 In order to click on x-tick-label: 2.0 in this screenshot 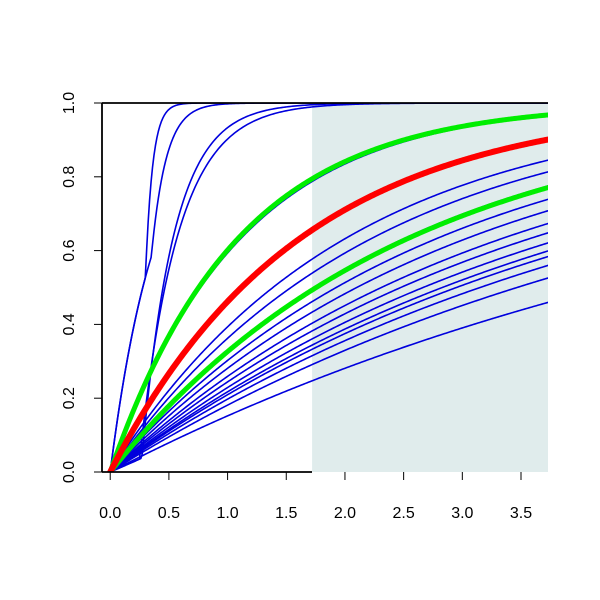, I will do `click(345, 513)`.